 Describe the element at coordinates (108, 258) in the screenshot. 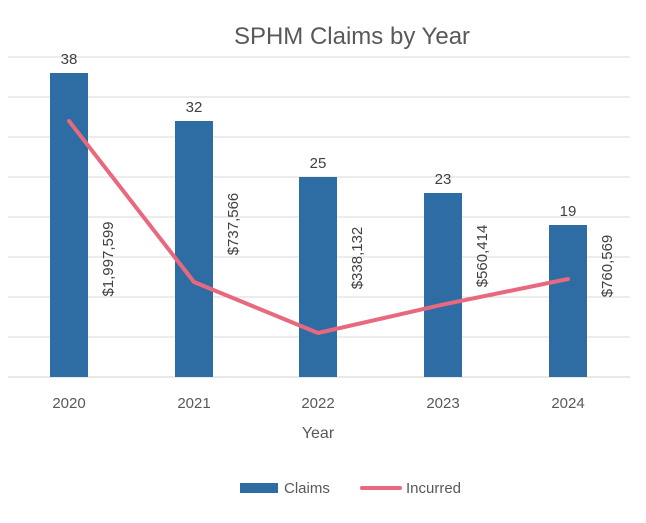

I see `line-label-2020: $1,997,599` at that location.